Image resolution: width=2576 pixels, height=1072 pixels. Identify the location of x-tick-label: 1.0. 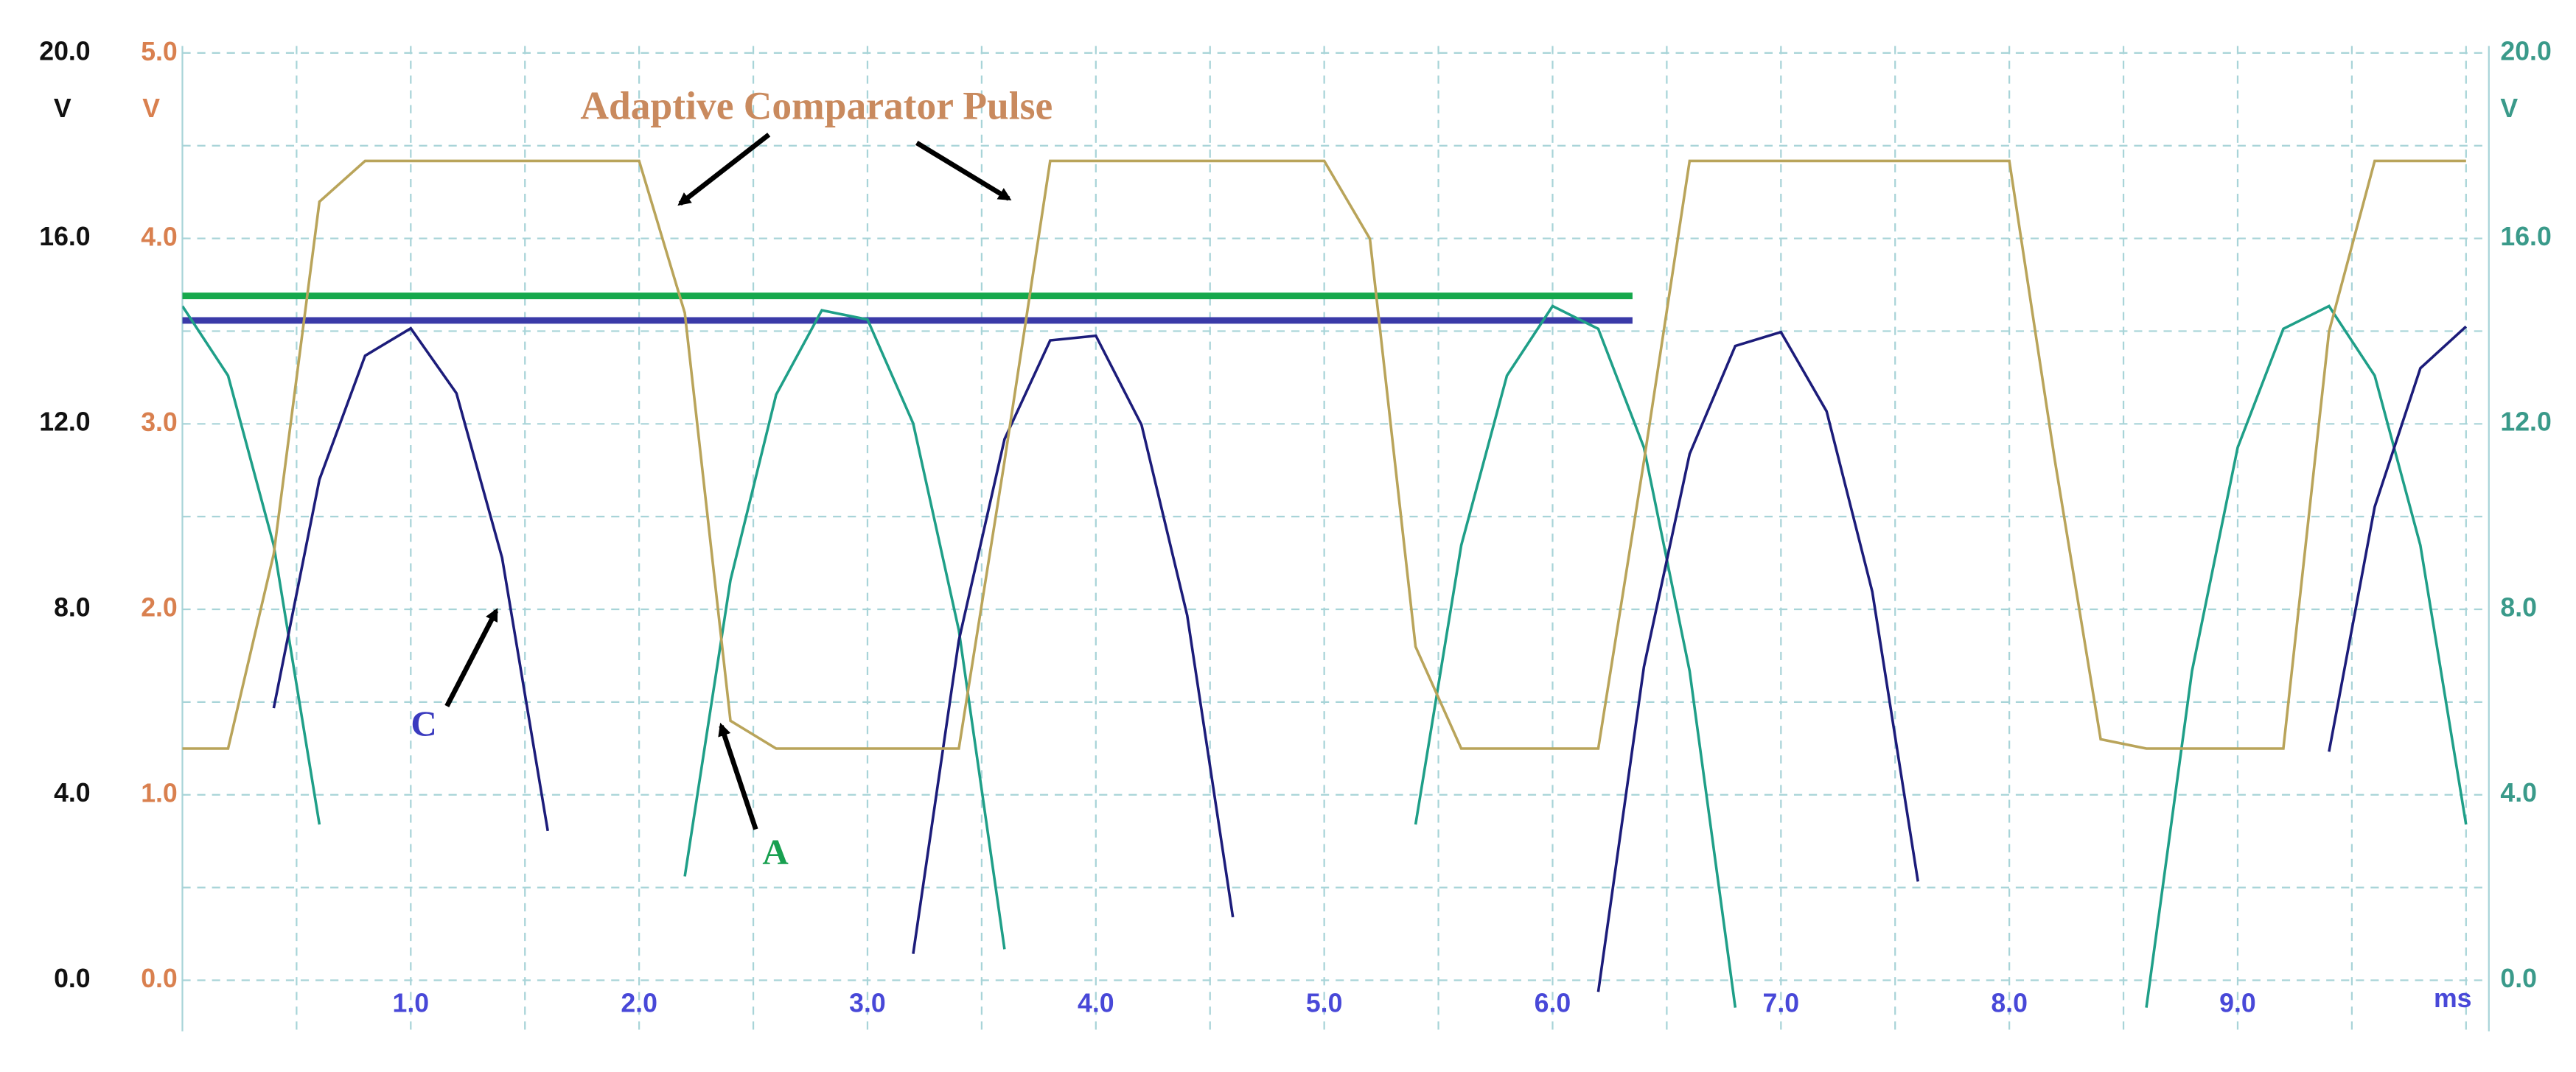
(412, 1002).